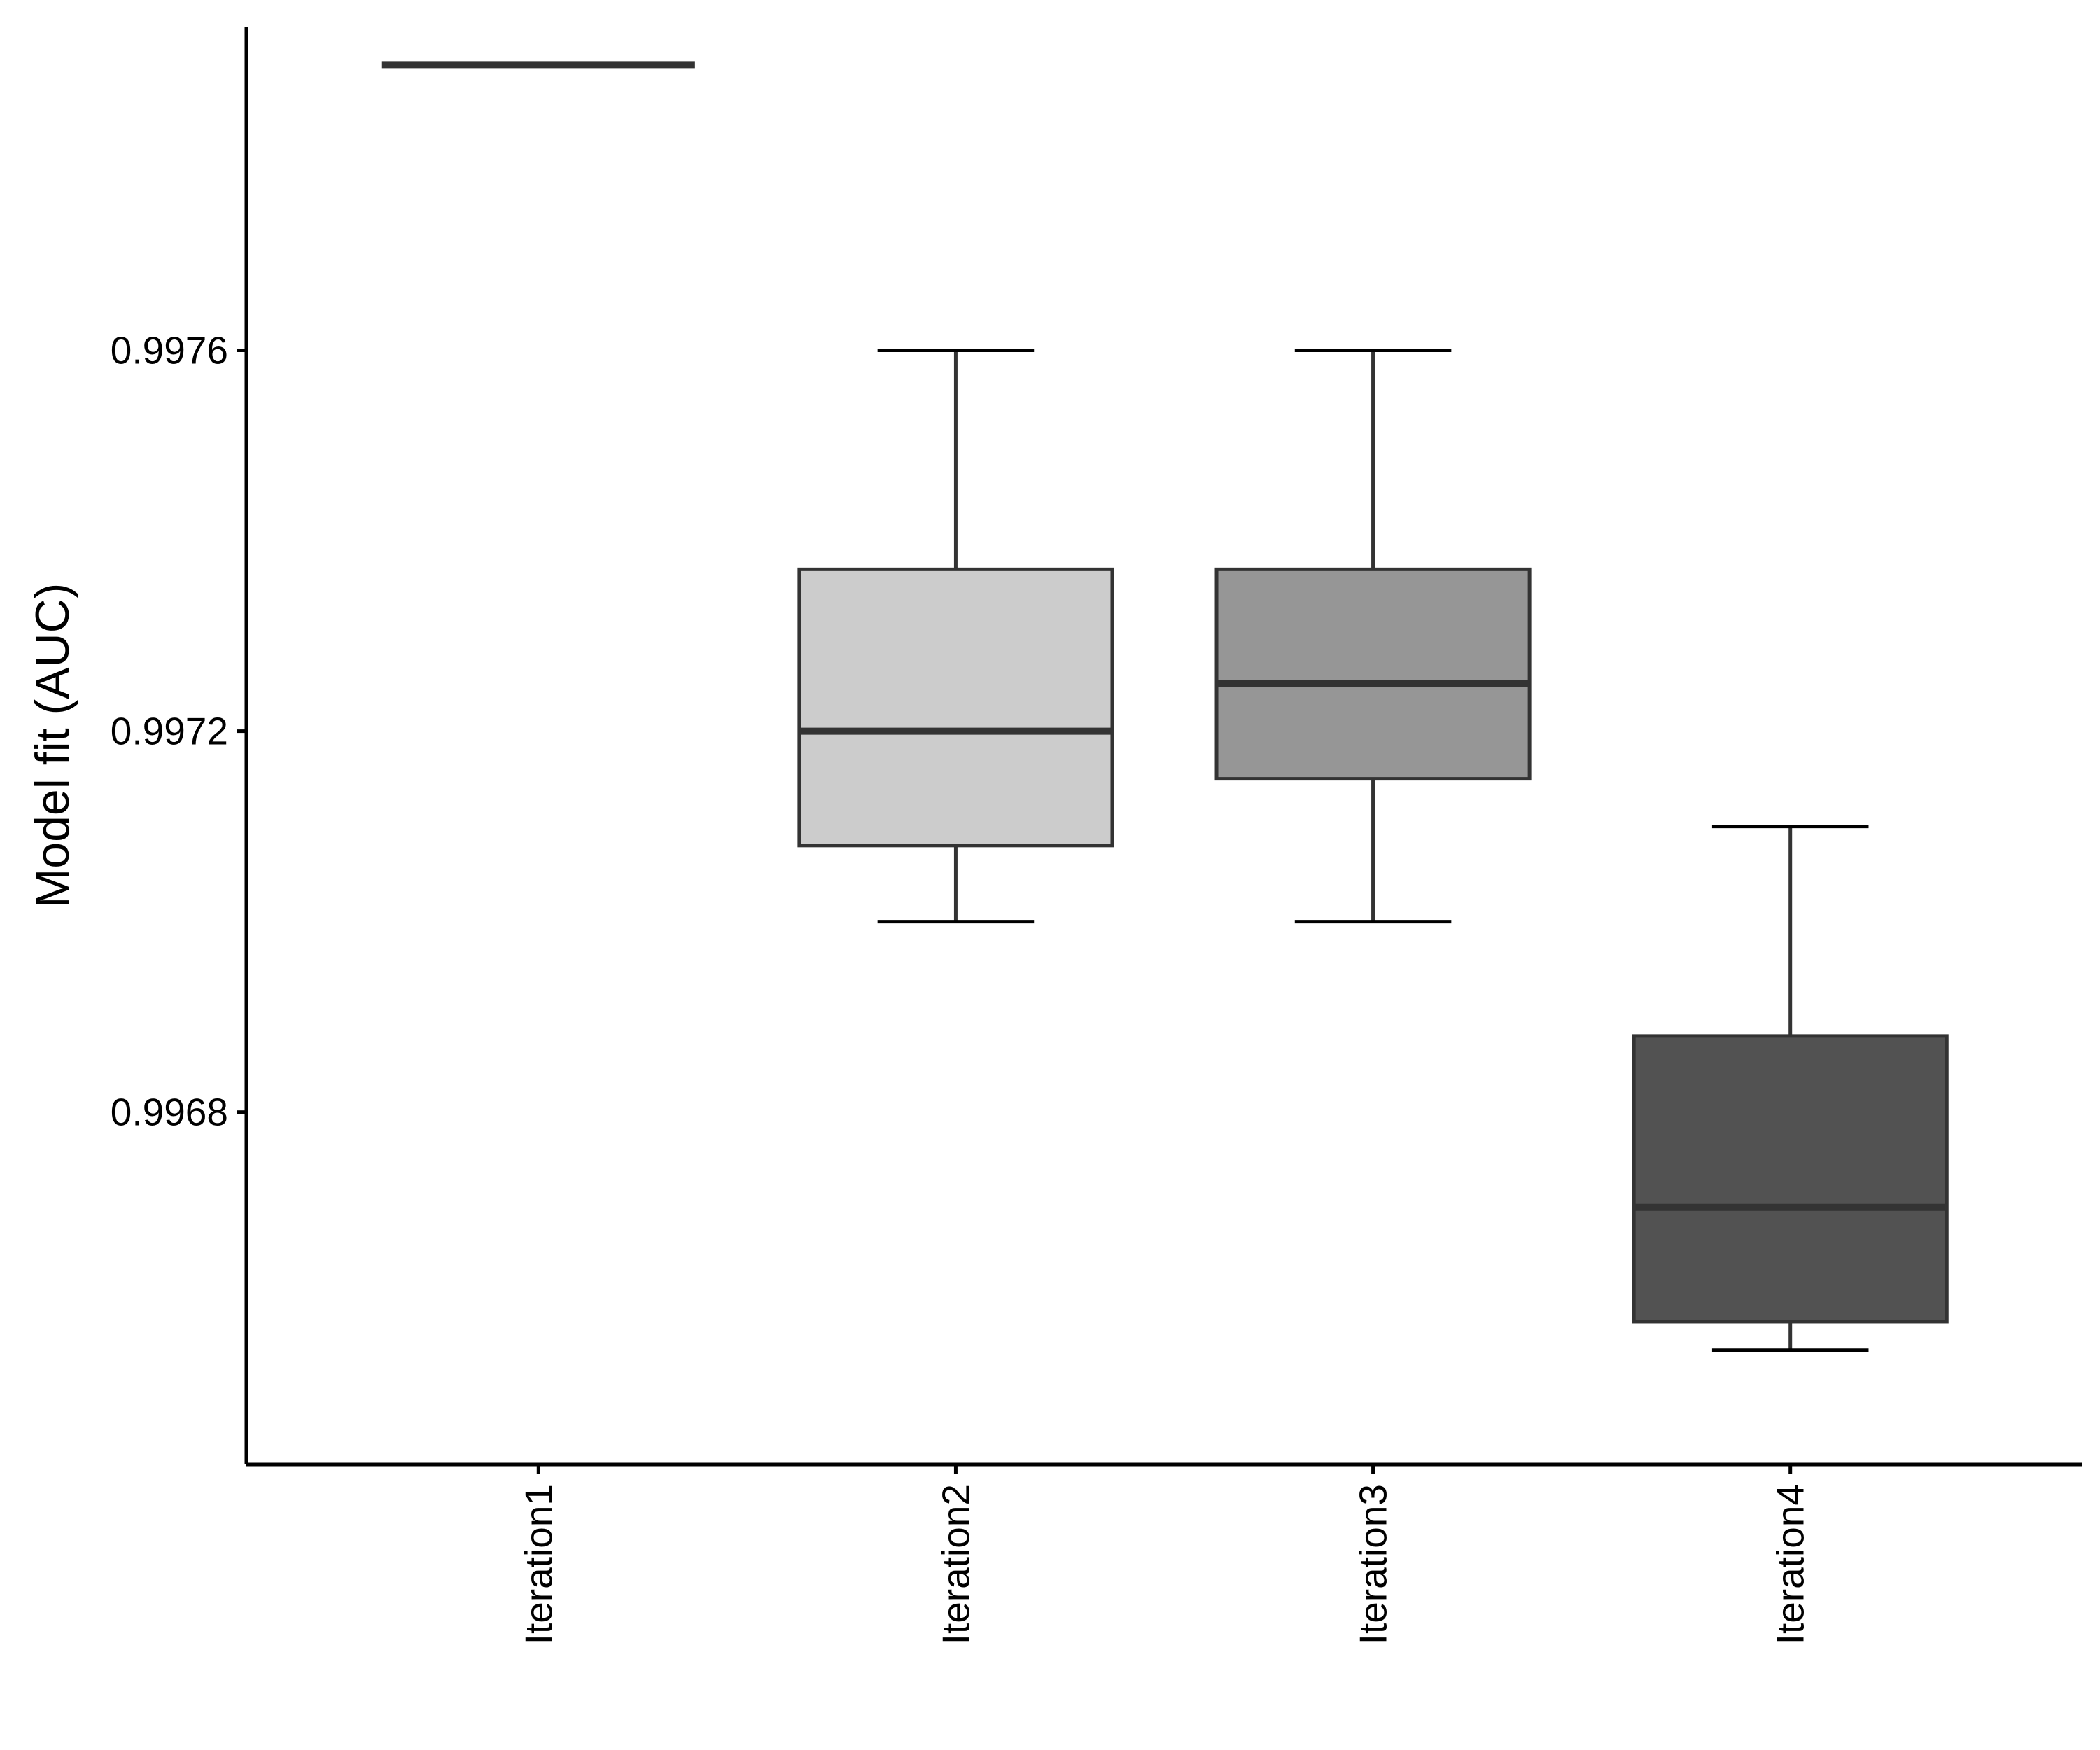 The image size is (2100, 1750). I want to click on x-tick-label: Iteration2, so click(955, 1564).